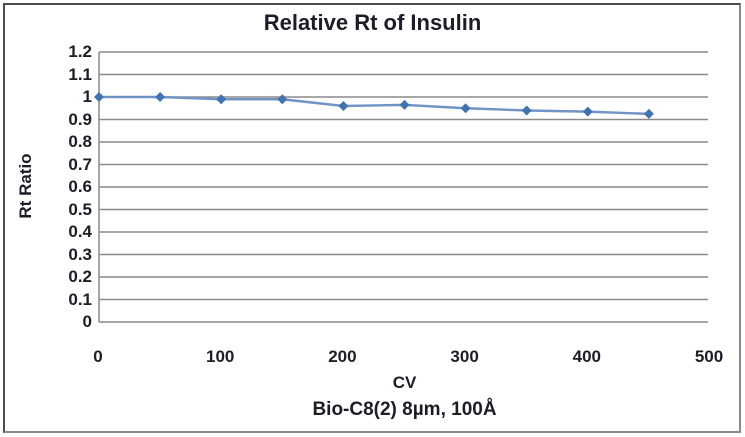  Describe the element at coordinates (220, 356) in the screenshot. I see `x-tick-label: 100` at that location.